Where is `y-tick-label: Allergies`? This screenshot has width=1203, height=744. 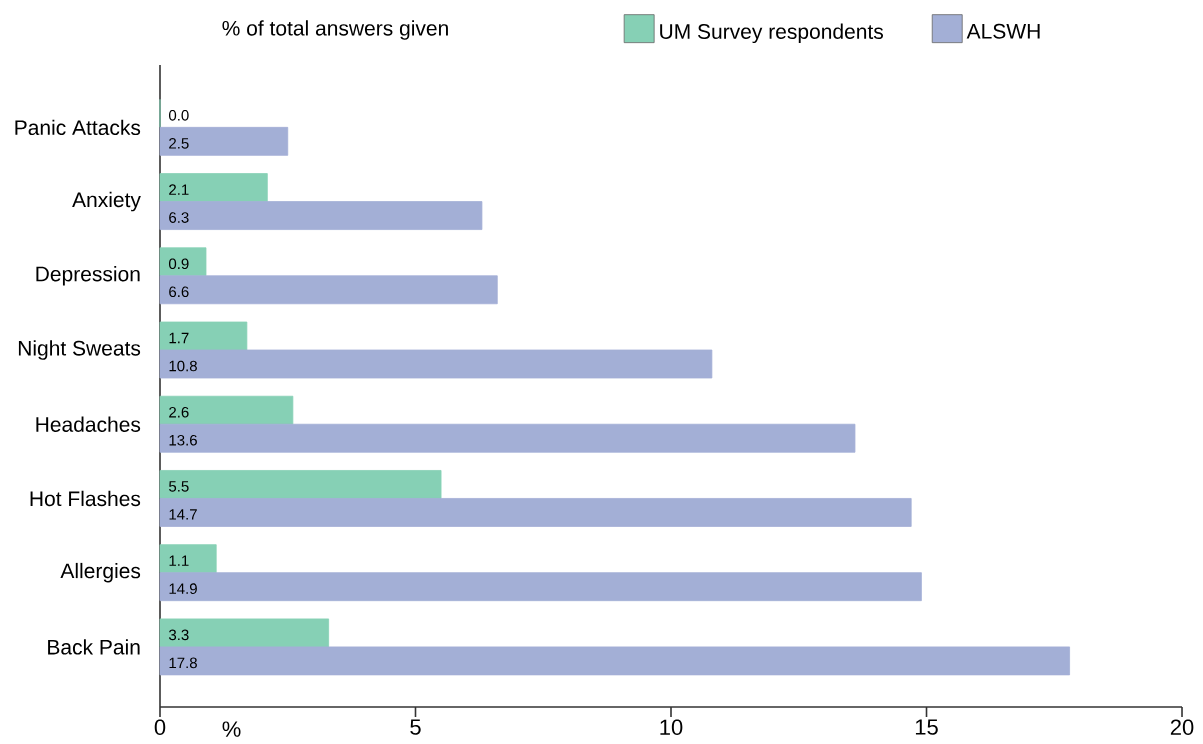
y-tick-label: Allergies is located at coordinates (100, 572).